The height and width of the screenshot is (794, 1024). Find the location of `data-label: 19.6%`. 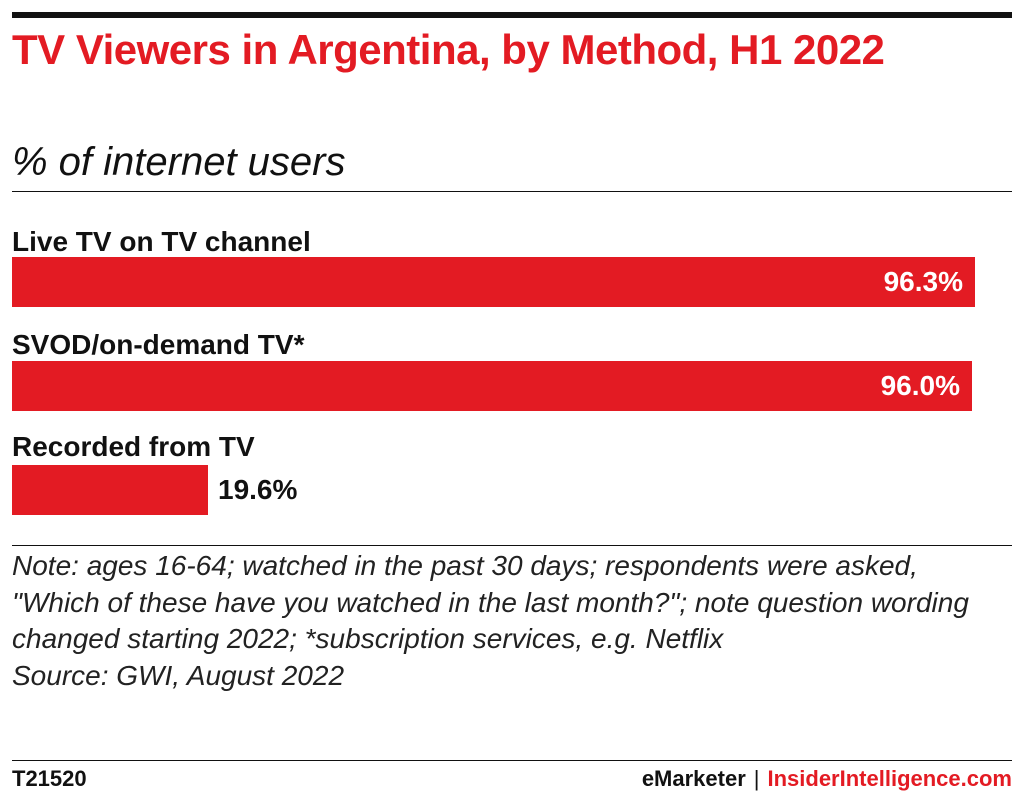

data-label: 19.6% is located at coordinates (258, 489).